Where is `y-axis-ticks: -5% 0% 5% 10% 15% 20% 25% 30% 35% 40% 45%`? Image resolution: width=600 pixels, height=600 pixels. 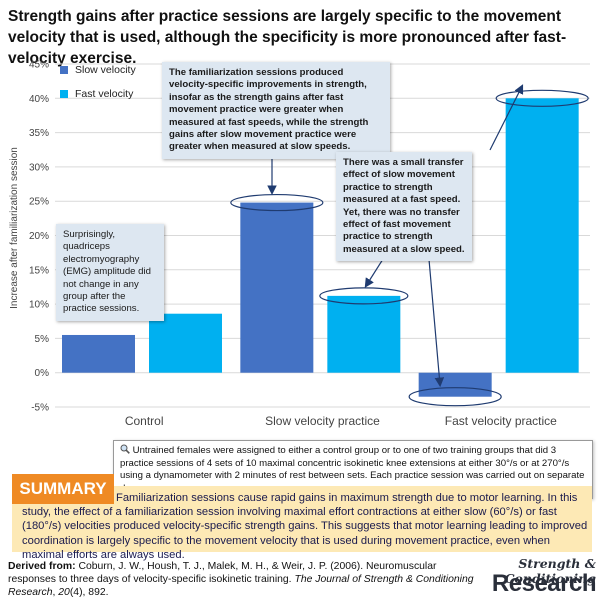
y-axis-ticks: -5% 0% 5% 10% 15% 20% 25% 30% 35% 40% 45% is located at coordinates (39, 237).